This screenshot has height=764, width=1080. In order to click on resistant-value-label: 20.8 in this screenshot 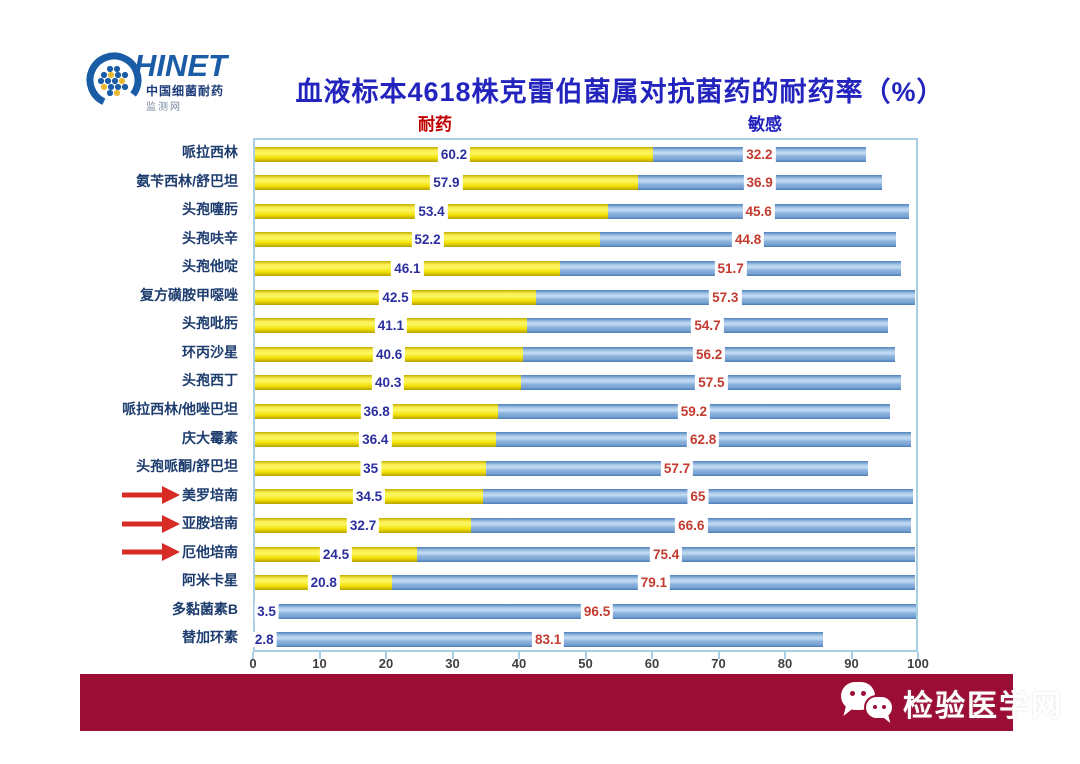, I will do `click(323, 583)`.